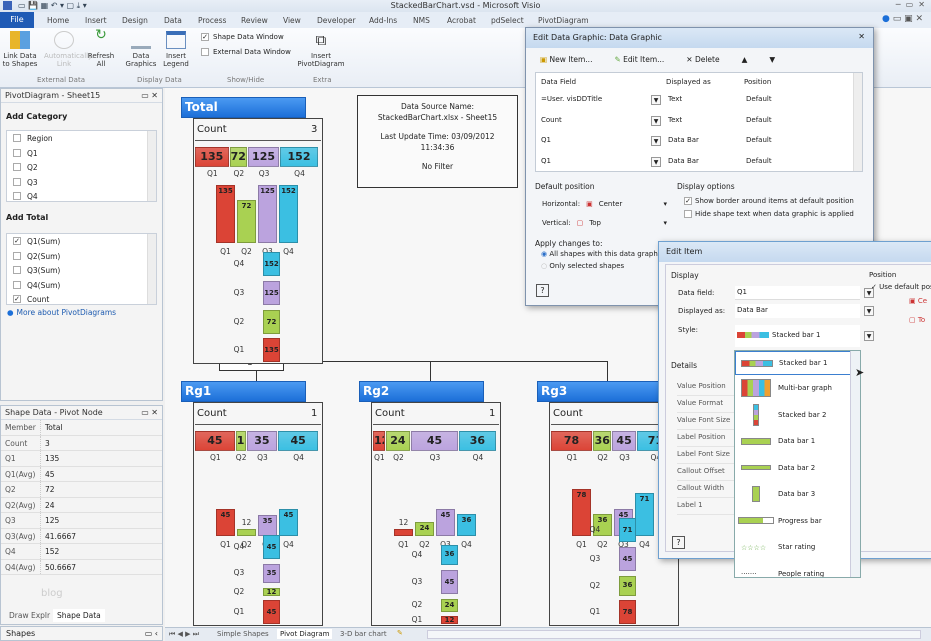  What do you see at coordinates (37, 241) in the screenshot?
I see `total-item: ✓ Q1(Sum)` at bounding box center [37, 241].